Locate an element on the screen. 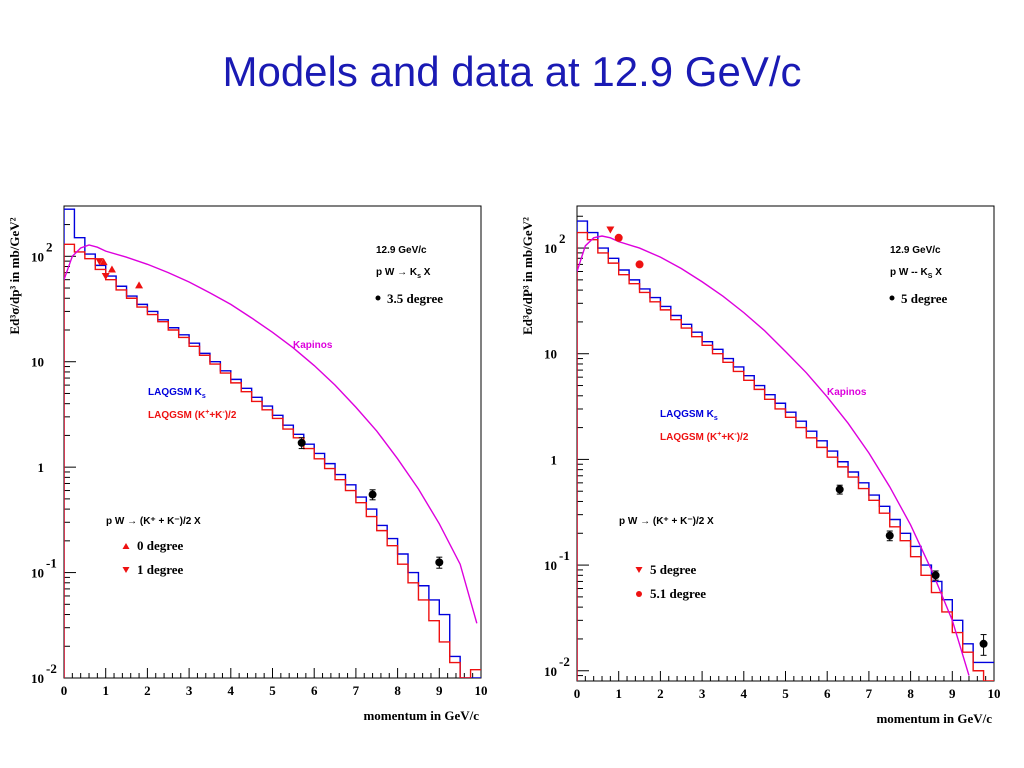  red-legend-label: 0 degree is located at coordinates (160, 545).